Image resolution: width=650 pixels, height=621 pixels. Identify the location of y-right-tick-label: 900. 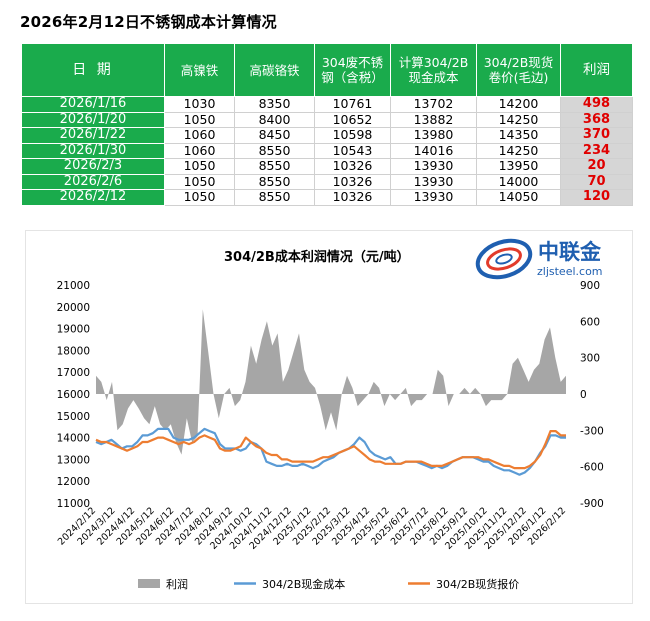
(590, 286).